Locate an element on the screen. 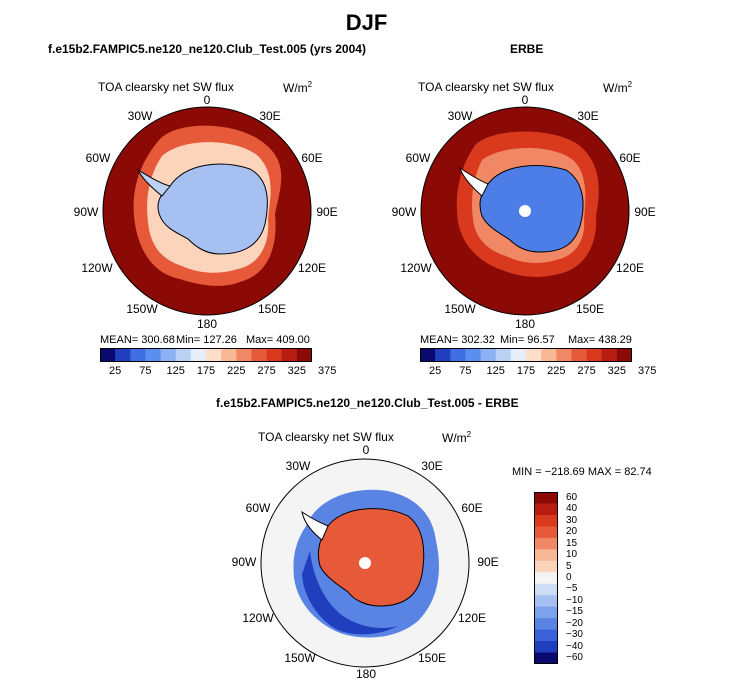 The image size is (733, 683). lon-label-150w: 150W is located at coordinates (460, 309).